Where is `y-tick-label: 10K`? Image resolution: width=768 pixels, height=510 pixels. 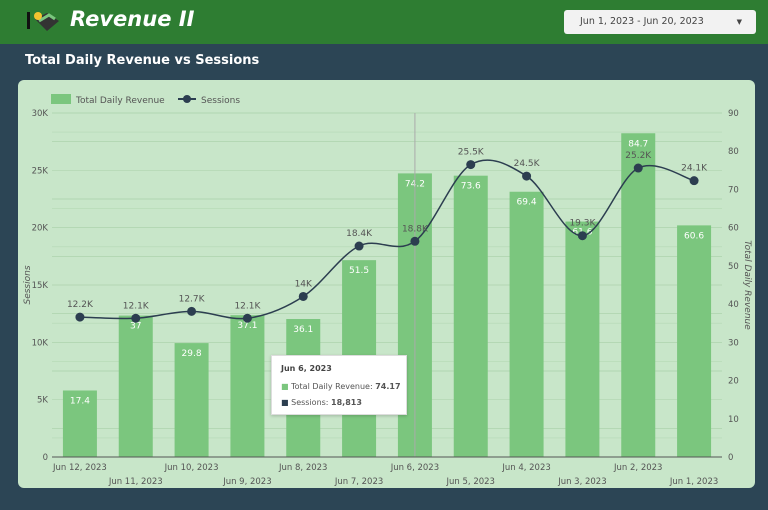
y-tick-label: 10K is located at coordinates (40, 343).